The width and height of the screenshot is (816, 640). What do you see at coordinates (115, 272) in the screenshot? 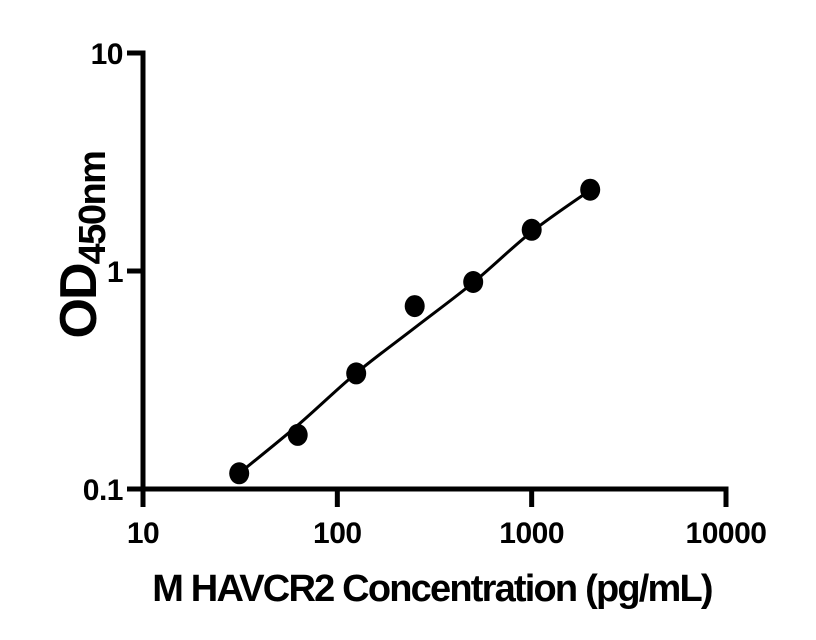
I see `y-tick-label: 1` at bounding box center [115, 272].